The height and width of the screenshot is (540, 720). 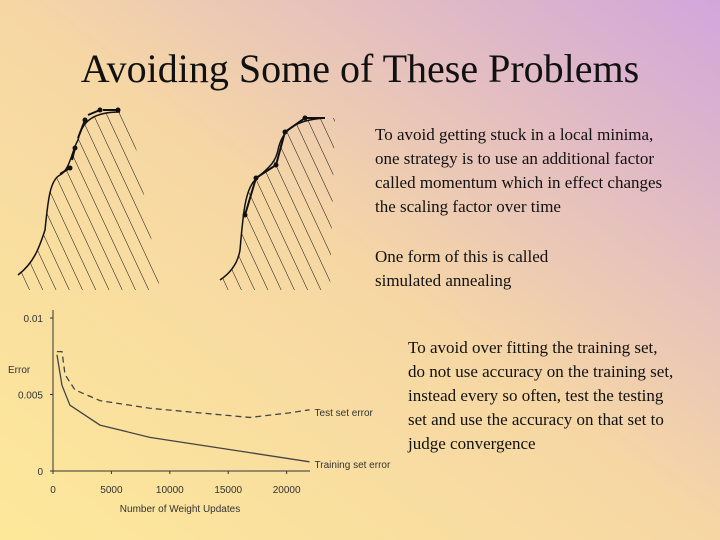 I want to click on paragraph-line: set and use the accuracy on that set to, so click(x=536, y=419).